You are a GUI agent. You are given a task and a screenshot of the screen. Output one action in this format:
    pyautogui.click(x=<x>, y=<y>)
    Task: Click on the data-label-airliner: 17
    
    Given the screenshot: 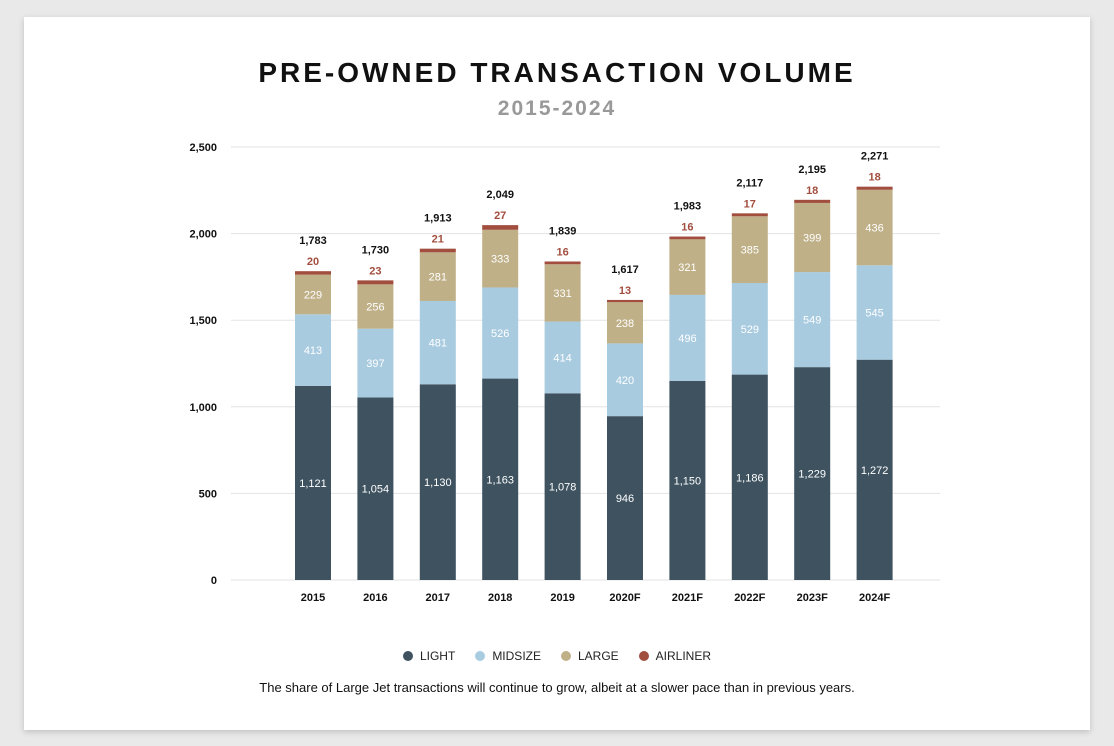 What is the action you would take?
    pyautogui.click(x=750, y=204)
    